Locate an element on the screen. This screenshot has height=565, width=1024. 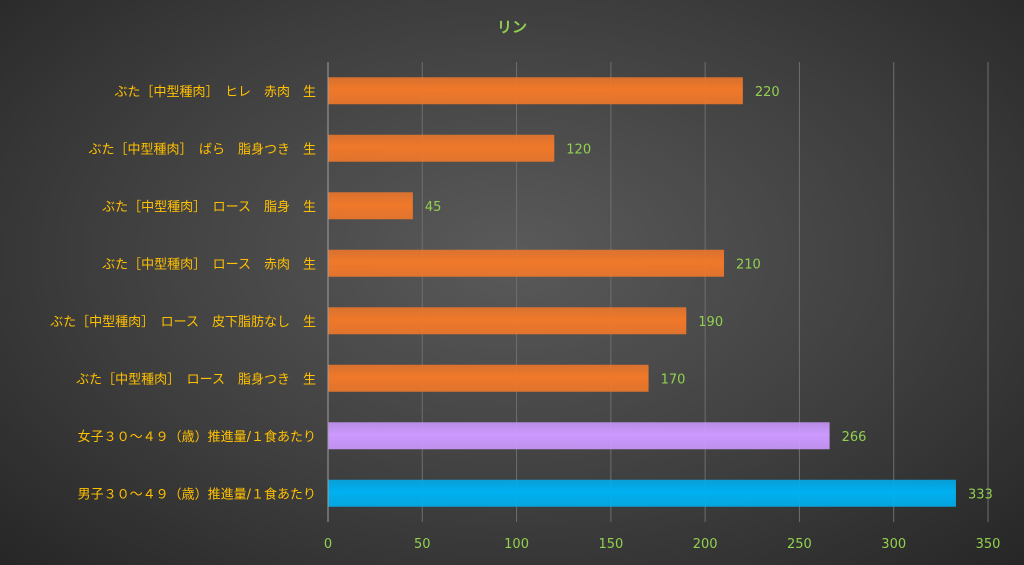
x-tick-label: 150 is located at coordinates (610, 544).